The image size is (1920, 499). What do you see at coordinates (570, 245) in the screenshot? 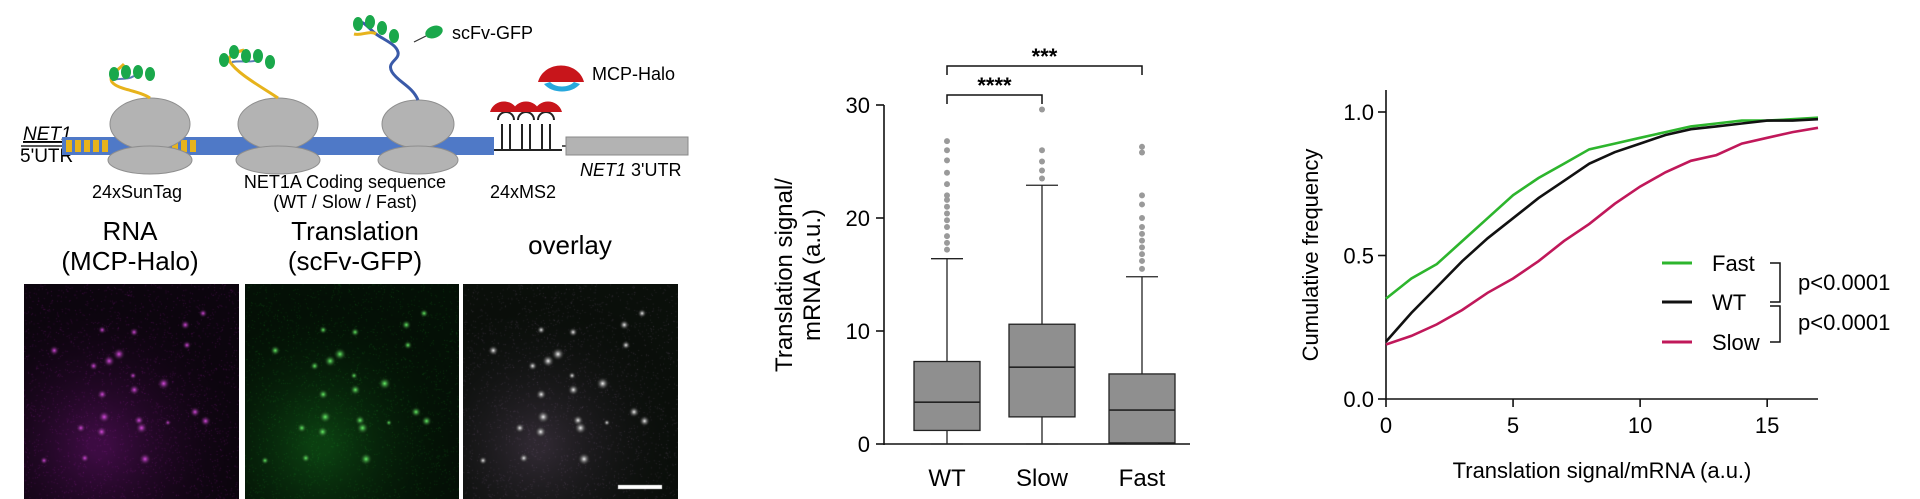
I see `overlay-title: overlay` at bounding box center [570, 245].